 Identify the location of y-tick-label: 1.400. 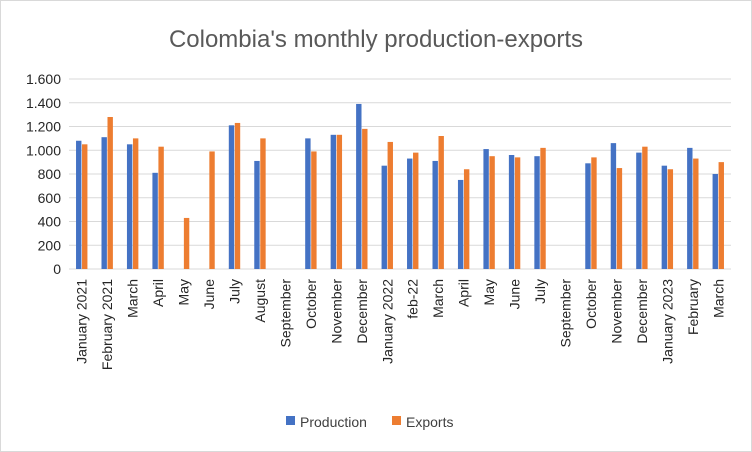
(43, 103).